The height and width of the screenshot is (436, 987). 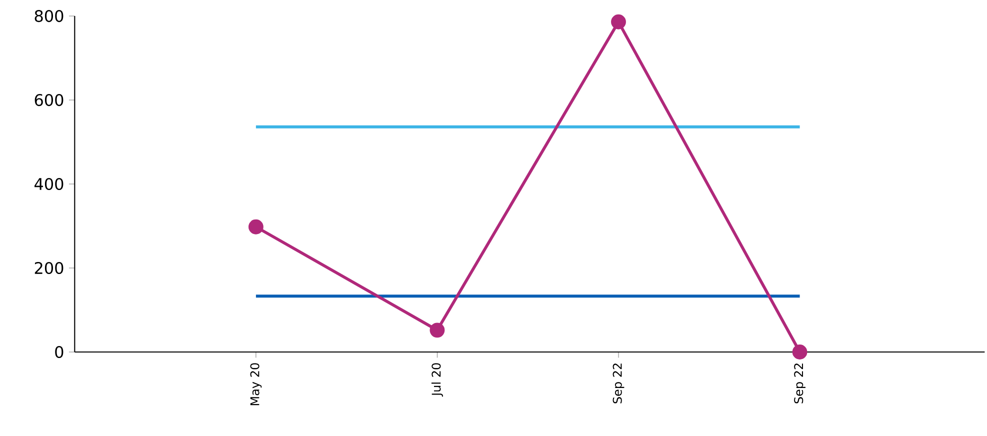 What do you see at coordinates (49, 16) in the screenshot?
I see `y-tick-label: 800` at bounding box center [49, 16].